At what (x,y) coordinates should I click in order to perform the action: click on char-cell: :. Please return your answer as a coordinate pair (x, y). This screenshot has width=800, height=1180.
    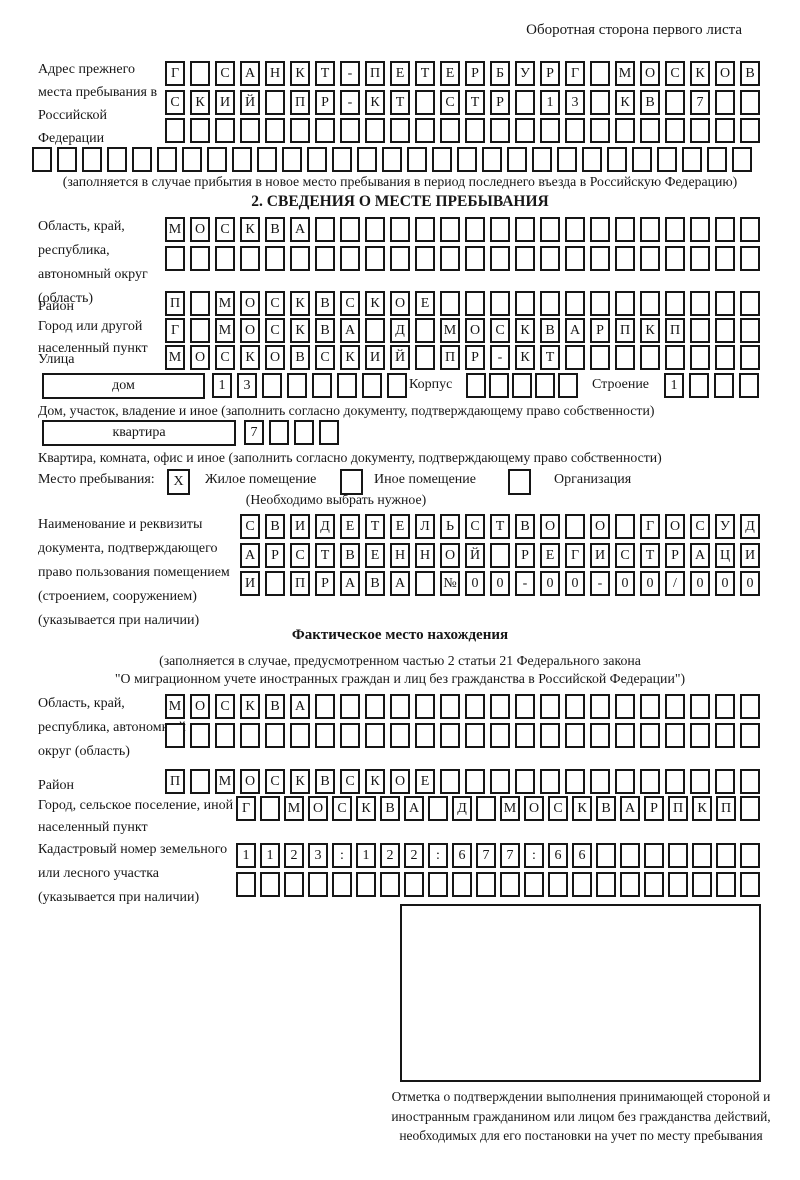
    Looking at the image, I should click on (438, 855).